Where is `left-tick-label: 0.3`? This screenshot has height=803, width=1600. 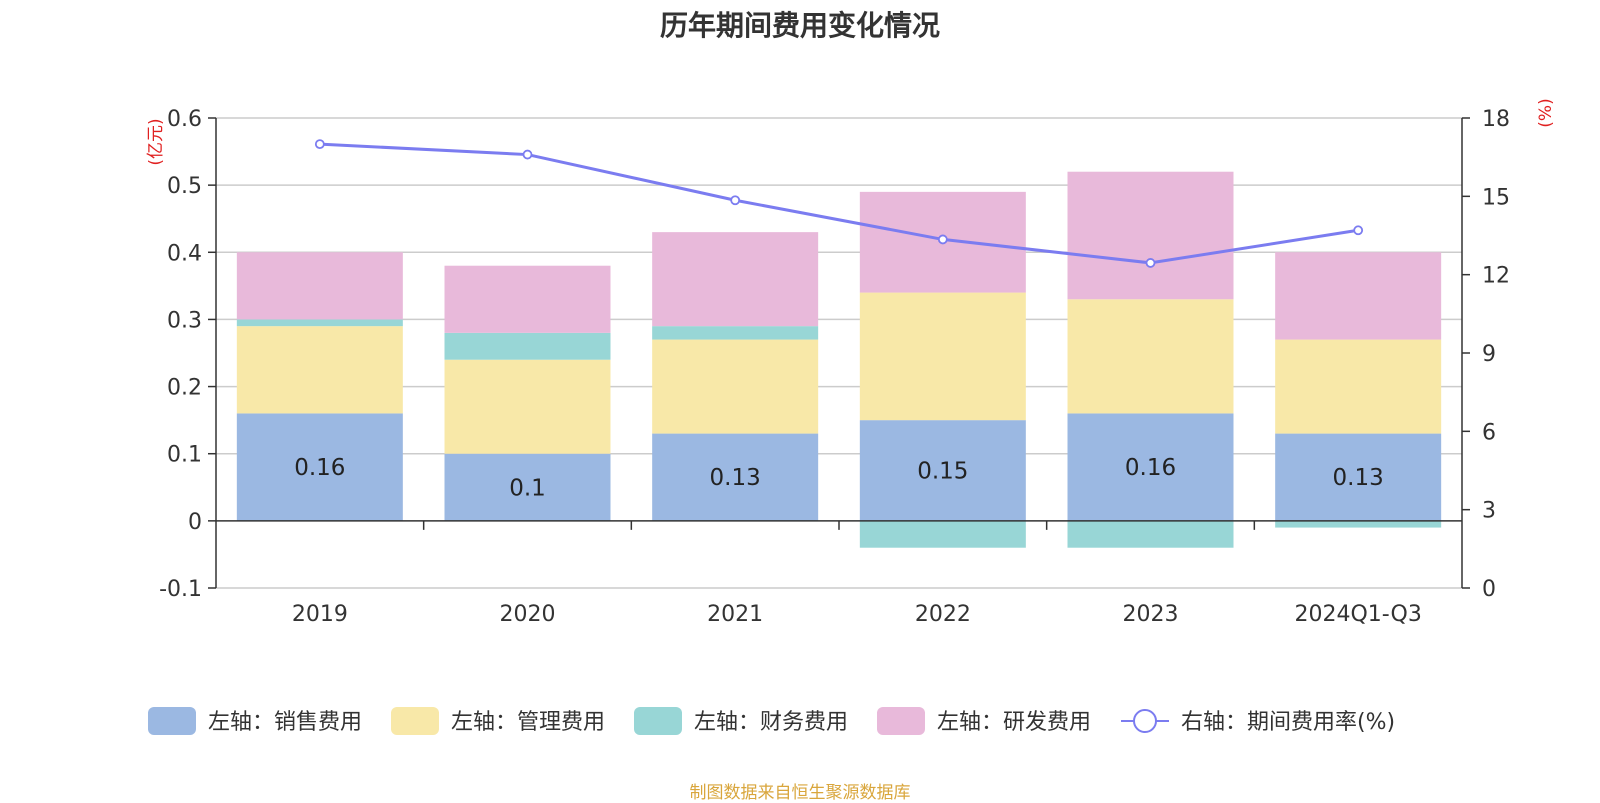
left-tick-label: 0.3 is located at coordinates (184, 320).